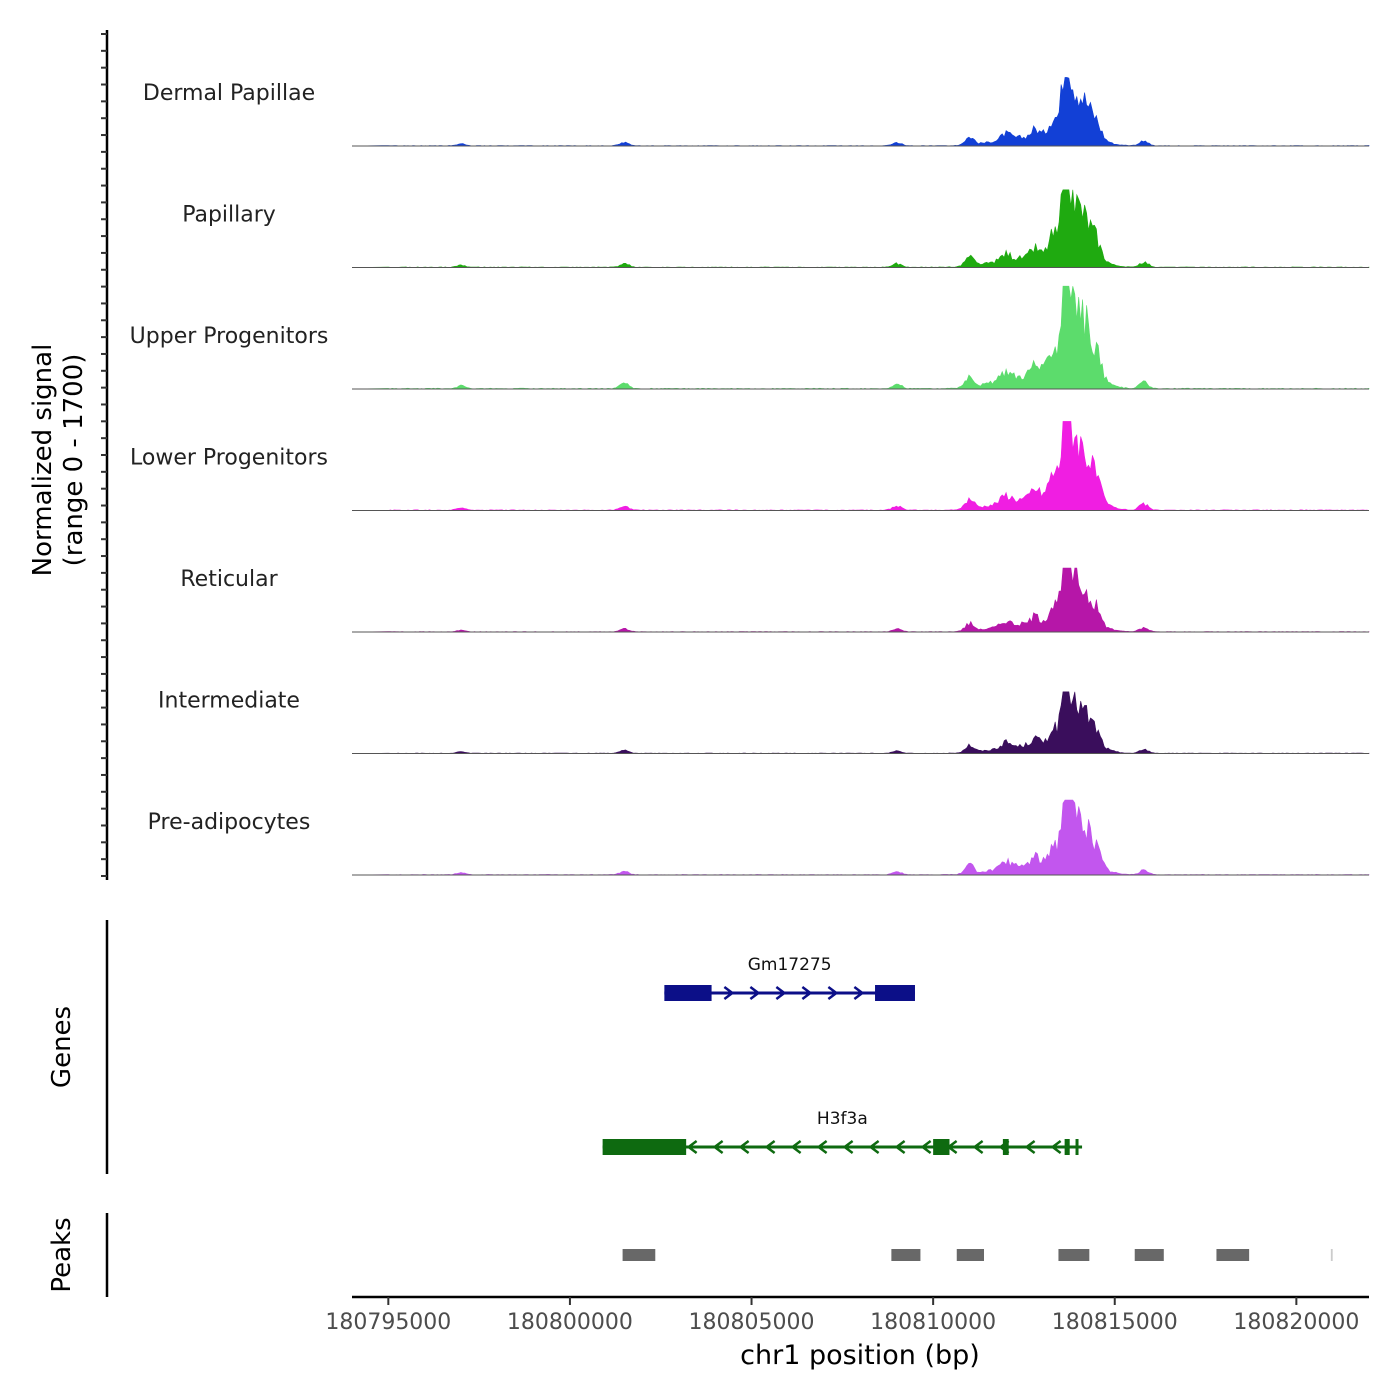 The width and height of the screenshot is (1400, 1400). I want to click on coverage-track: Upper Progenitors, so click(750, 337).